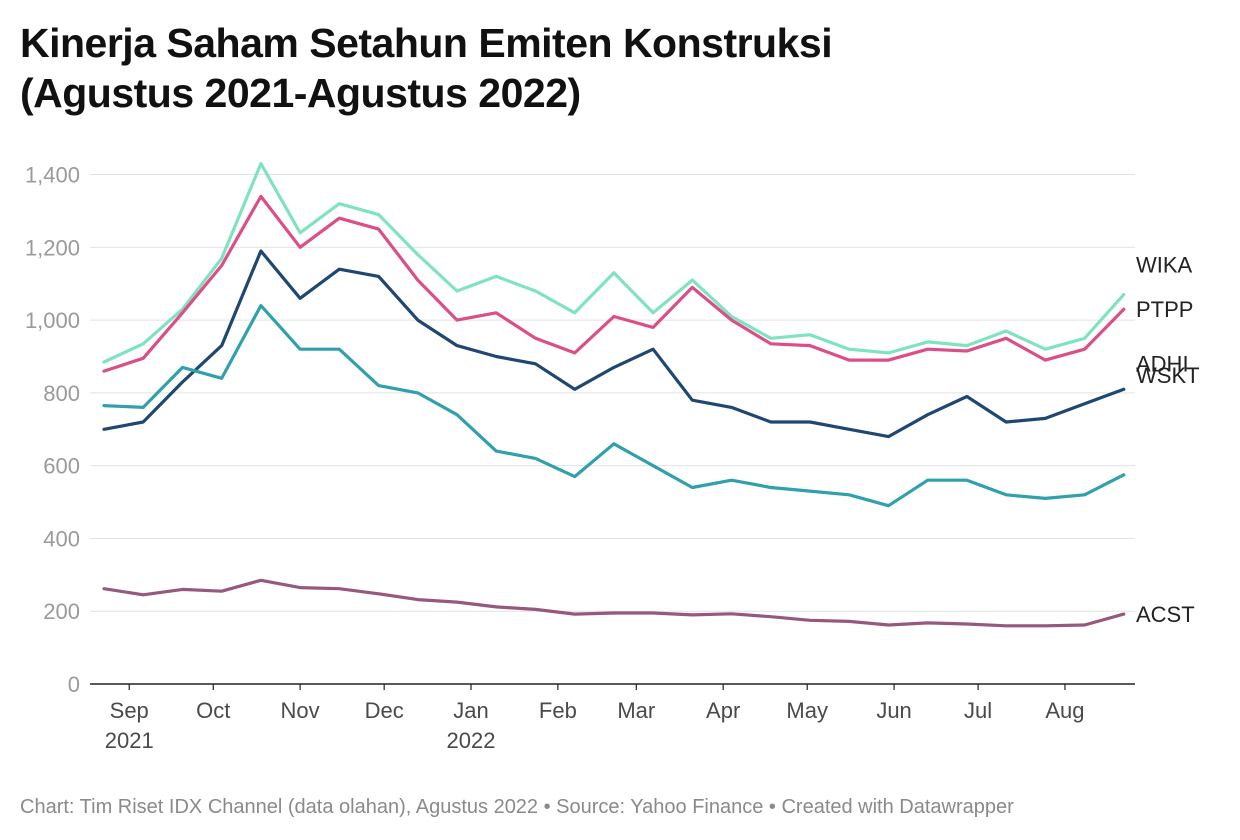 The height and width of the screenshot is (840, 1240). I want to click on series-label-acst: ACST, so click(1165, 614).